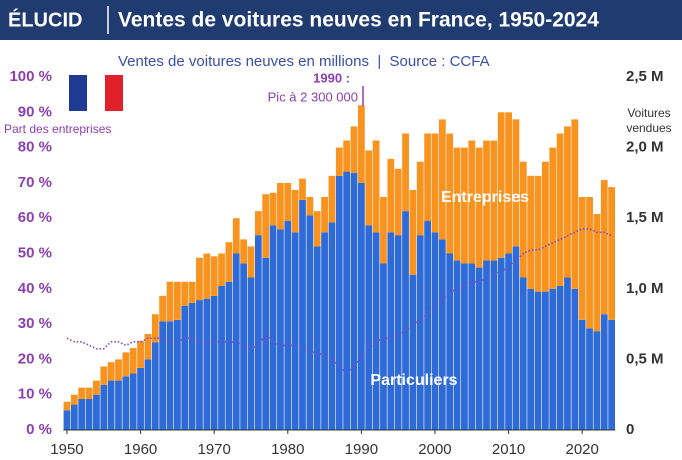 The height and width of the screenshot is (460, 682). Describe the element at coordinates (313, 96) in the screenshot. I see `annotation: Pic à 2 300 000` at that location.